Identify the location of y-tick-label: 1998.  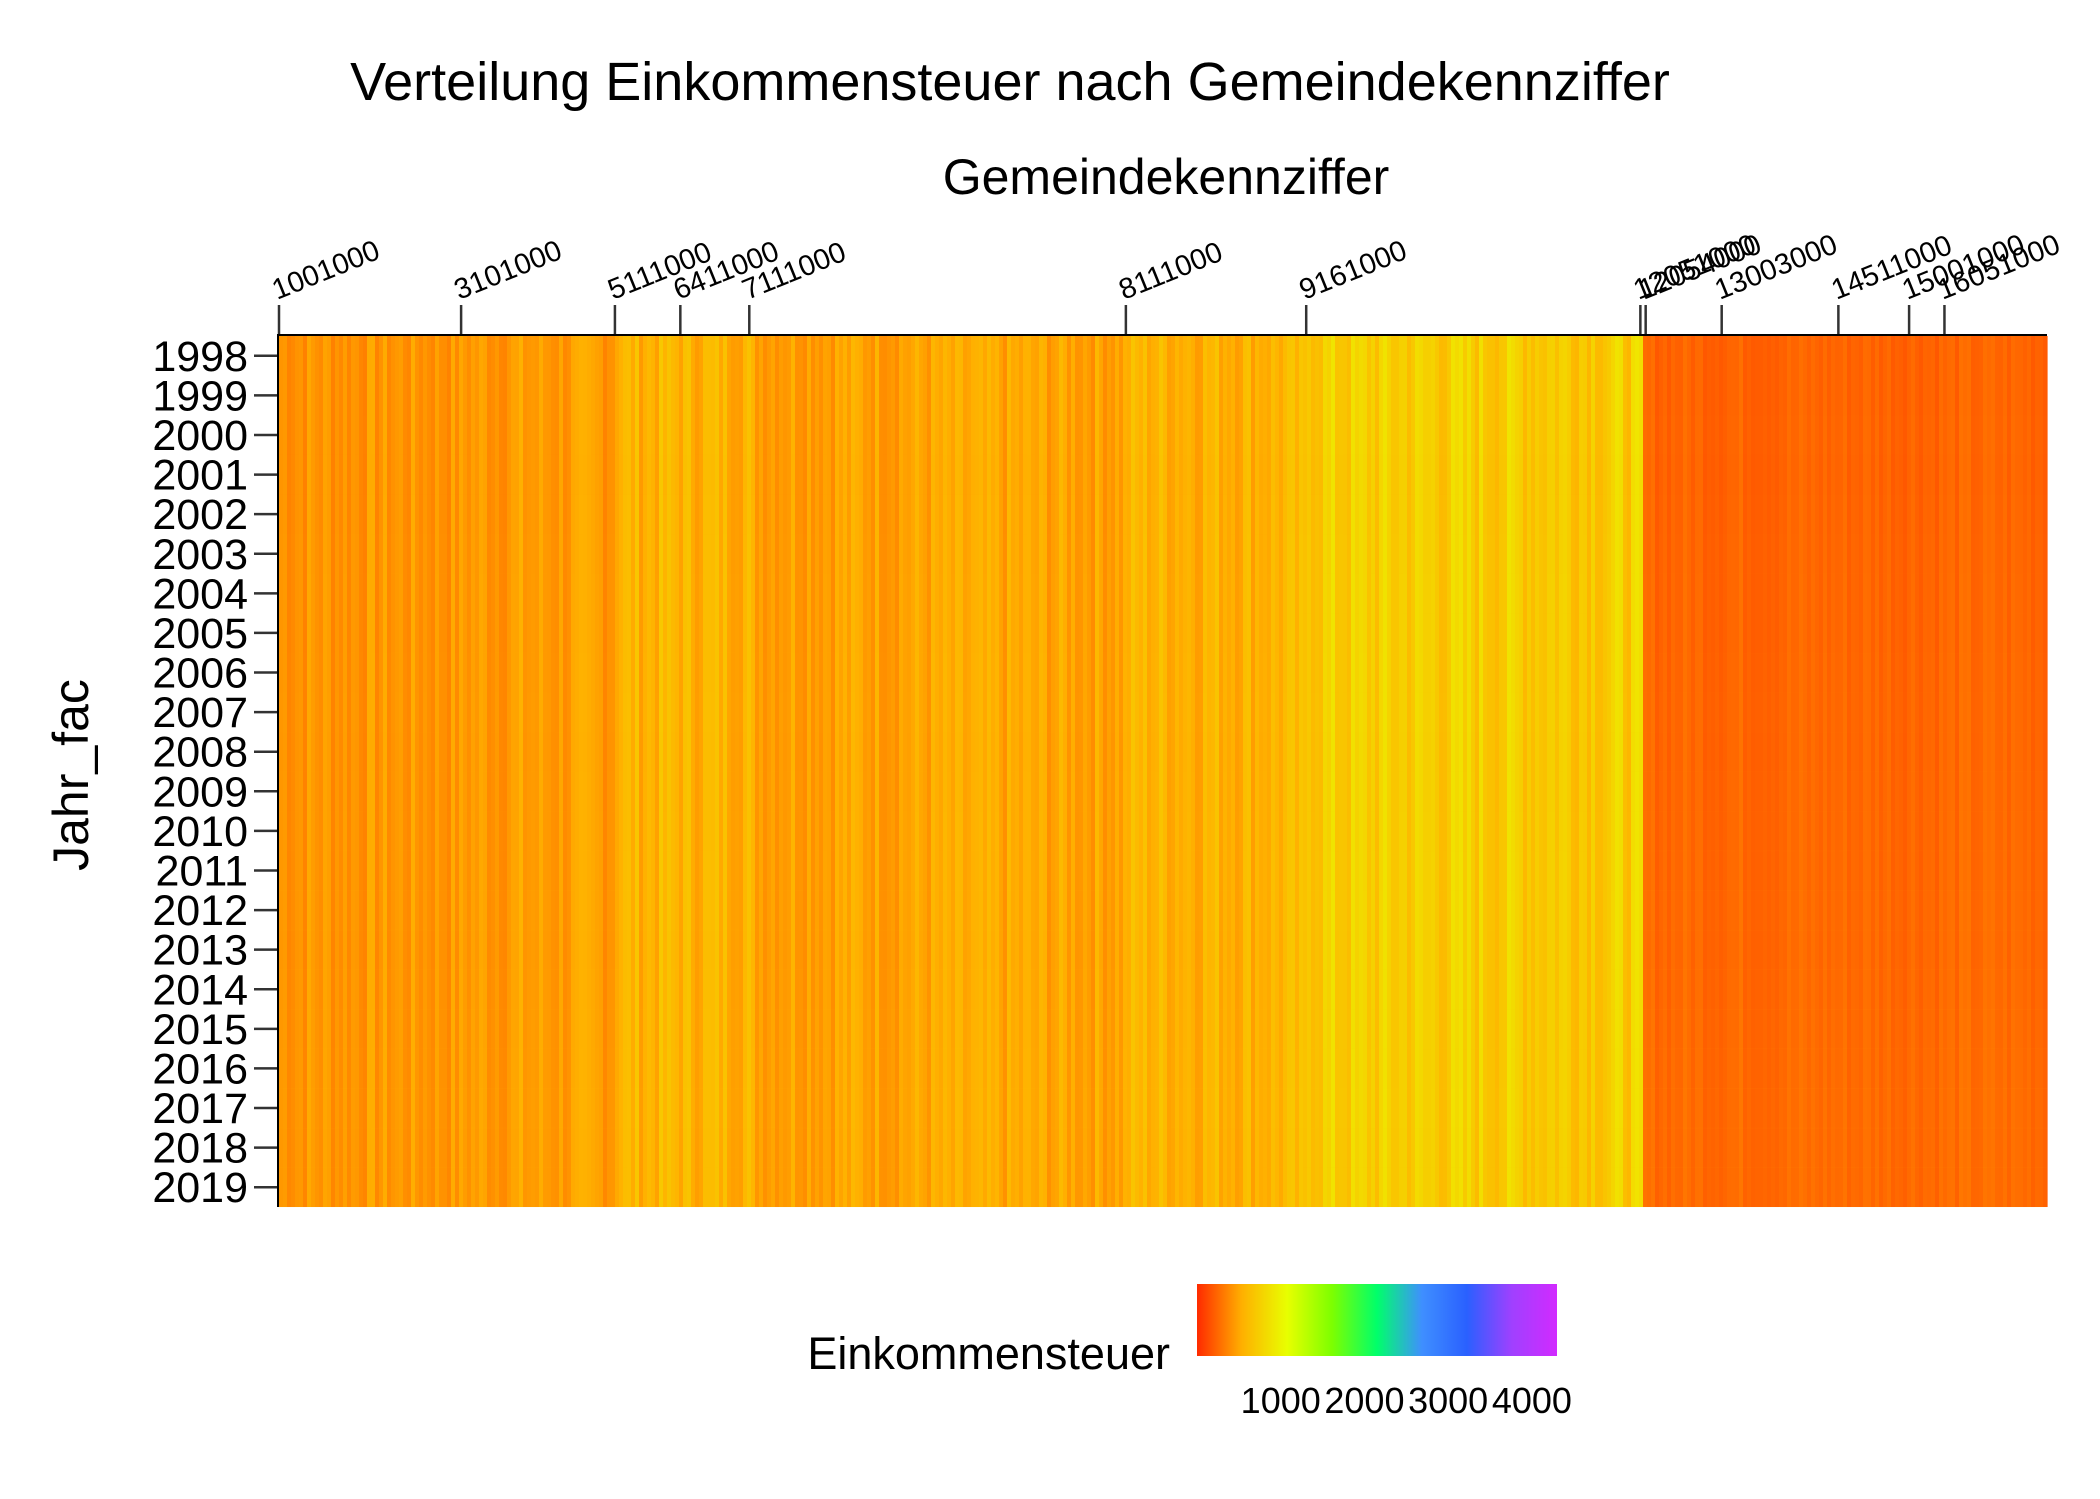
(200, 357).